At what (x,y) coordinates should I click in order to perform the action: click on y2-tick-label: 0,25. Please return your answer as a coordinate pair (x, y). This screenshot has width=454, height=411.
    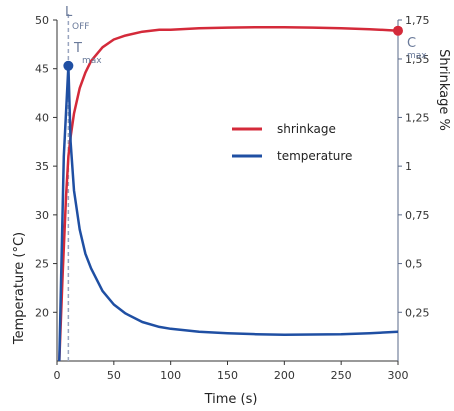
    Looking at the image, I should click on (417, 312).